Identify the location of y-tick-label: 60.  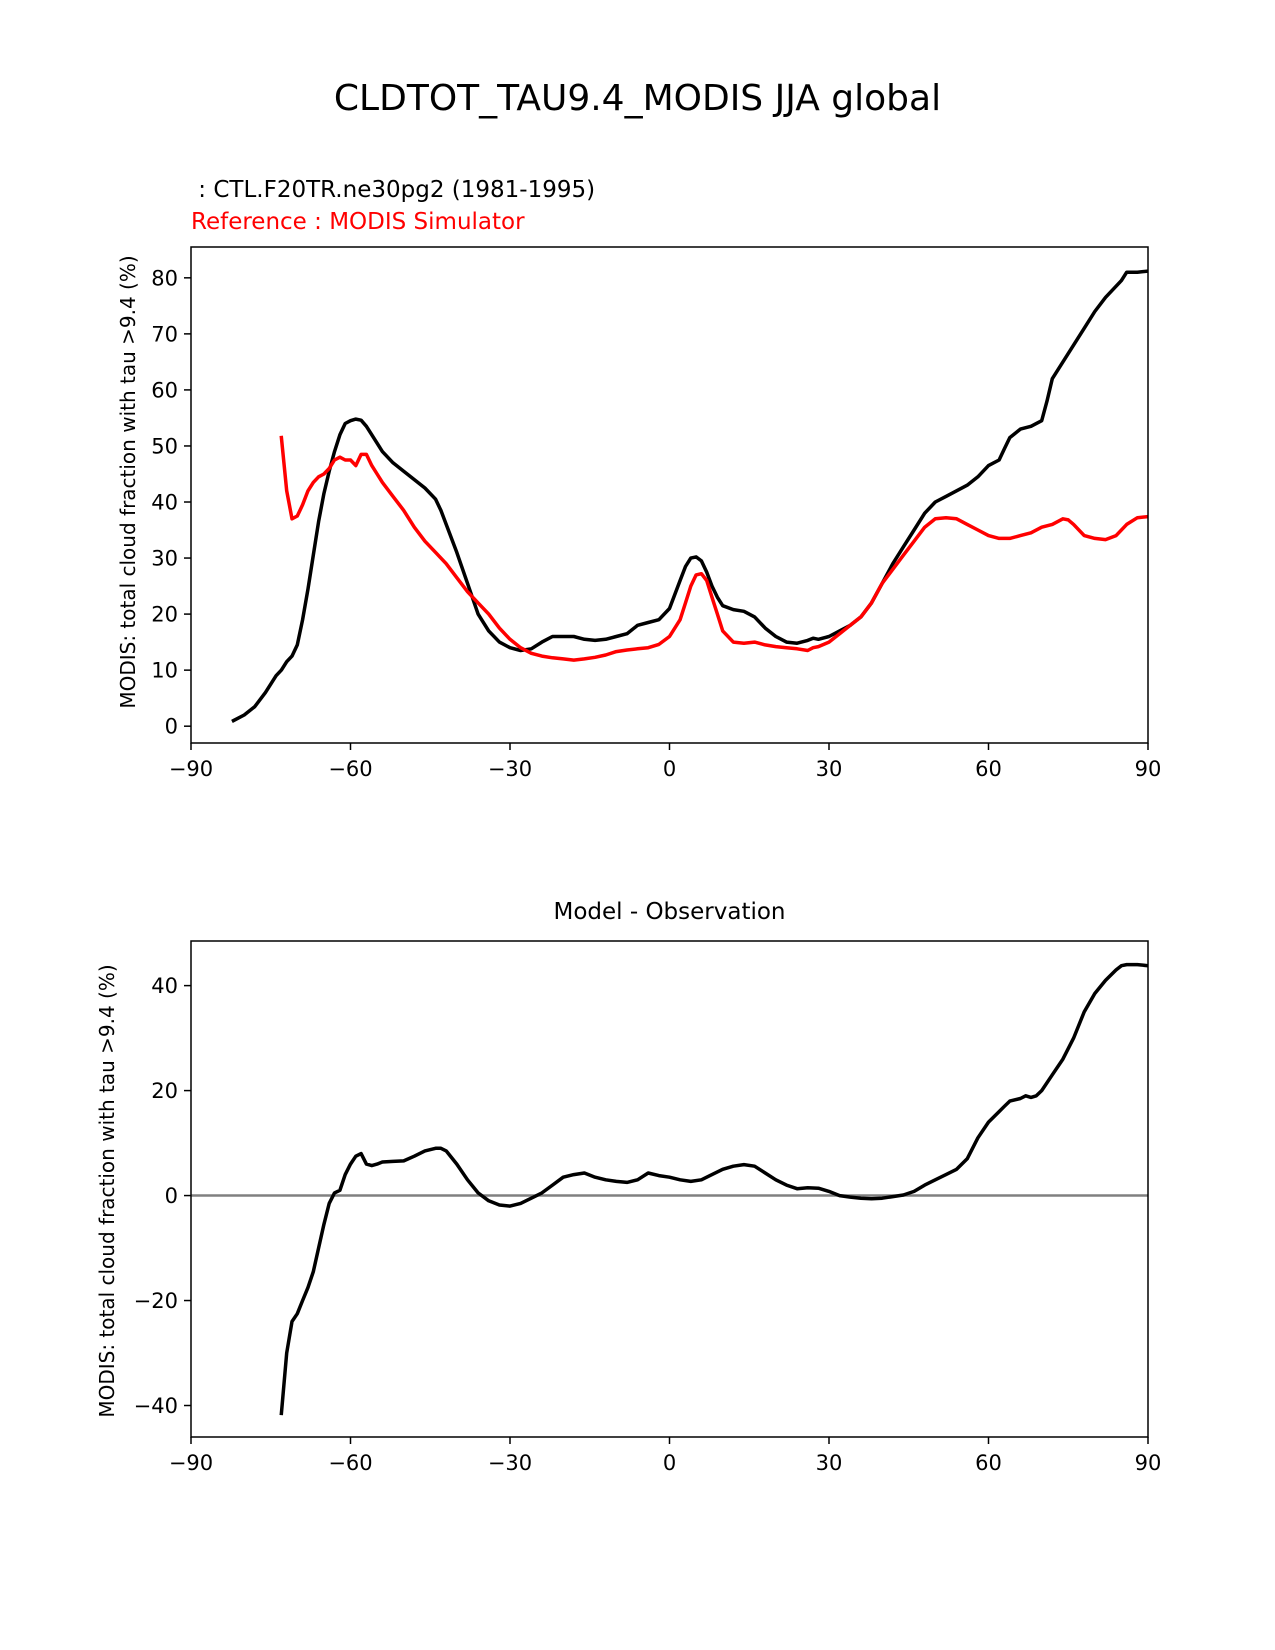
(164, 390).